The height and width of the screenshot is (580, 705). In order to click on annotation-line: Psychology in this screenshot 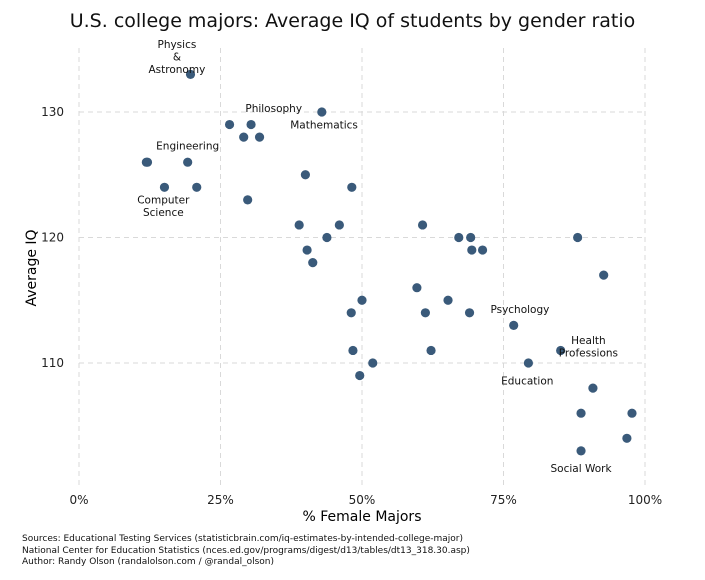, I will do `click(519, 310)`.